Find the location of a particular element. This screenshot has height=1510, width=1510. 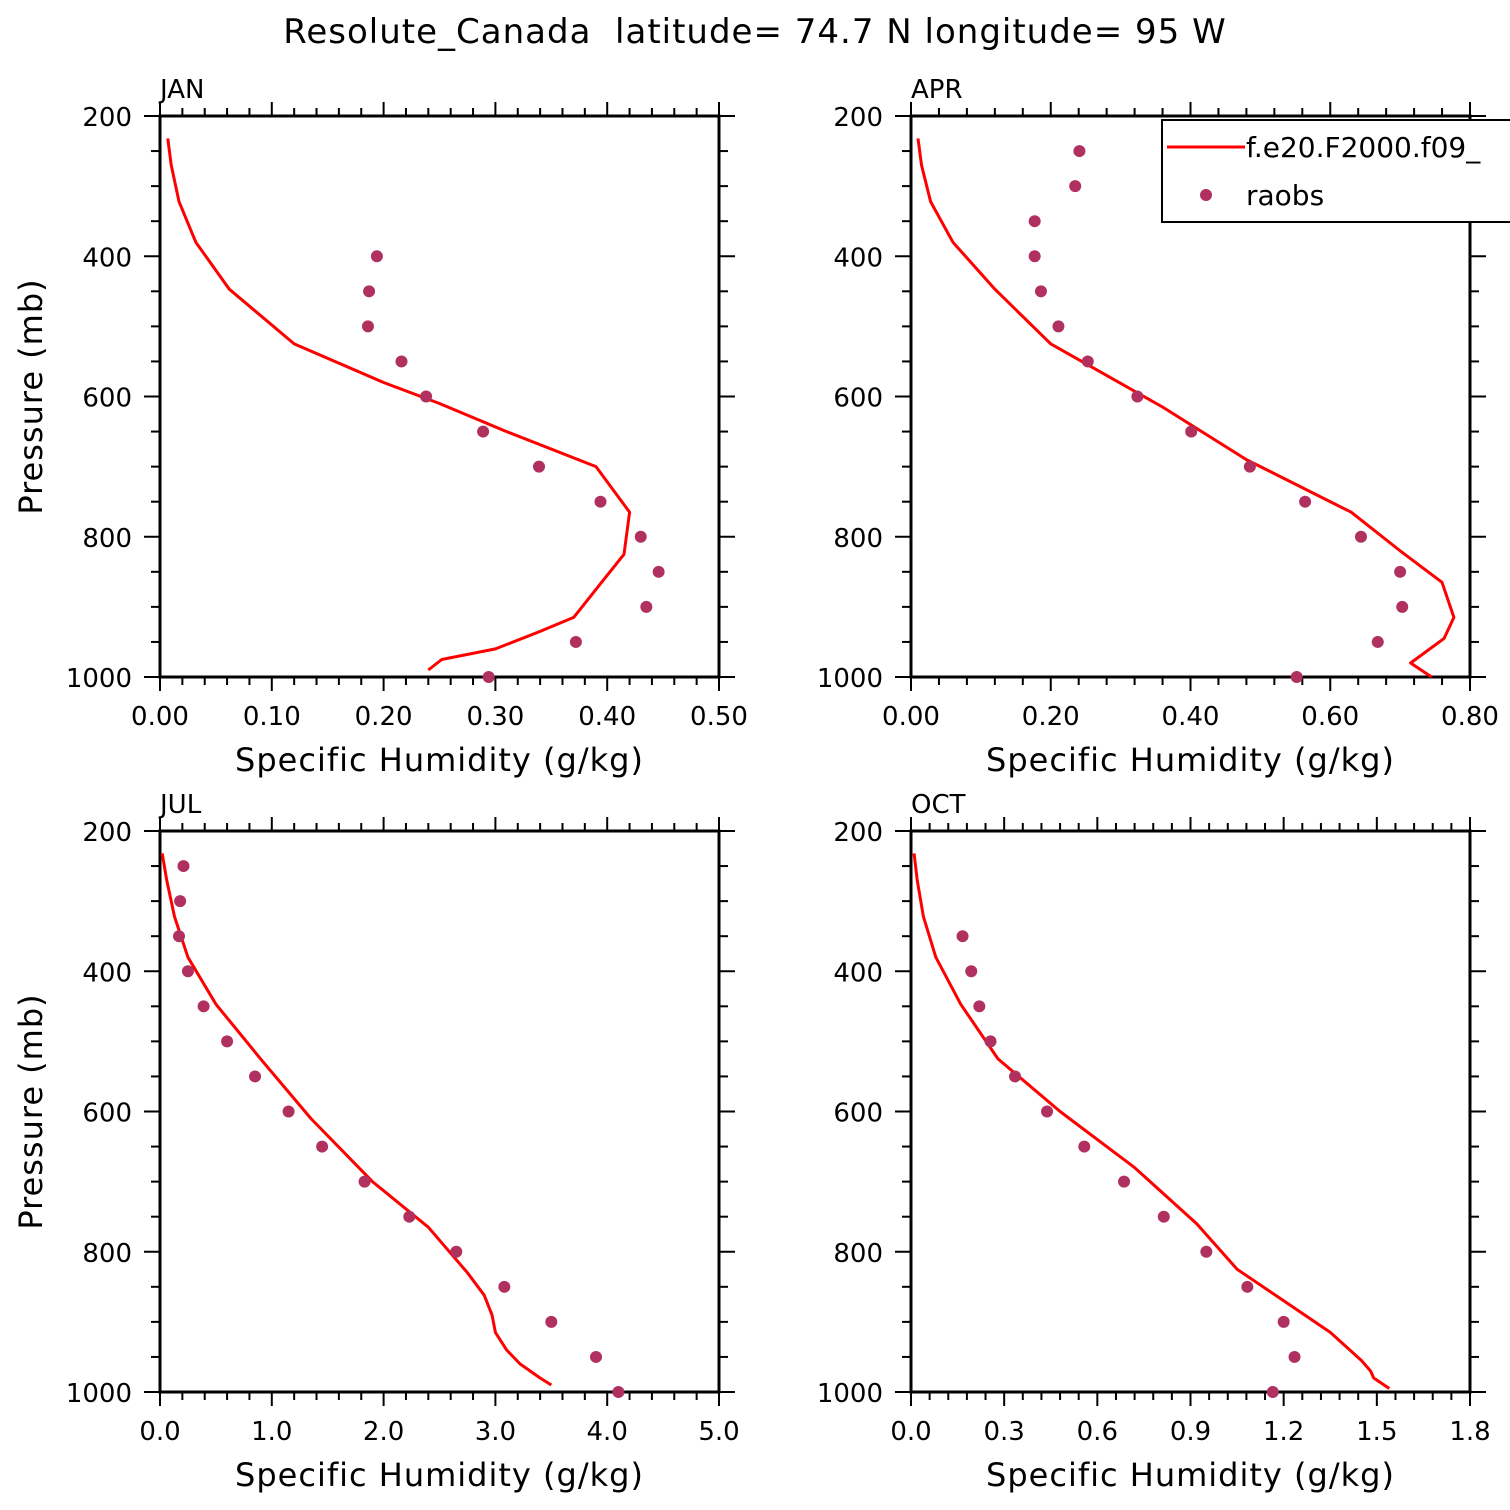

y-axis-label: Pressure (mb) is located at coordinates (31, 1111).